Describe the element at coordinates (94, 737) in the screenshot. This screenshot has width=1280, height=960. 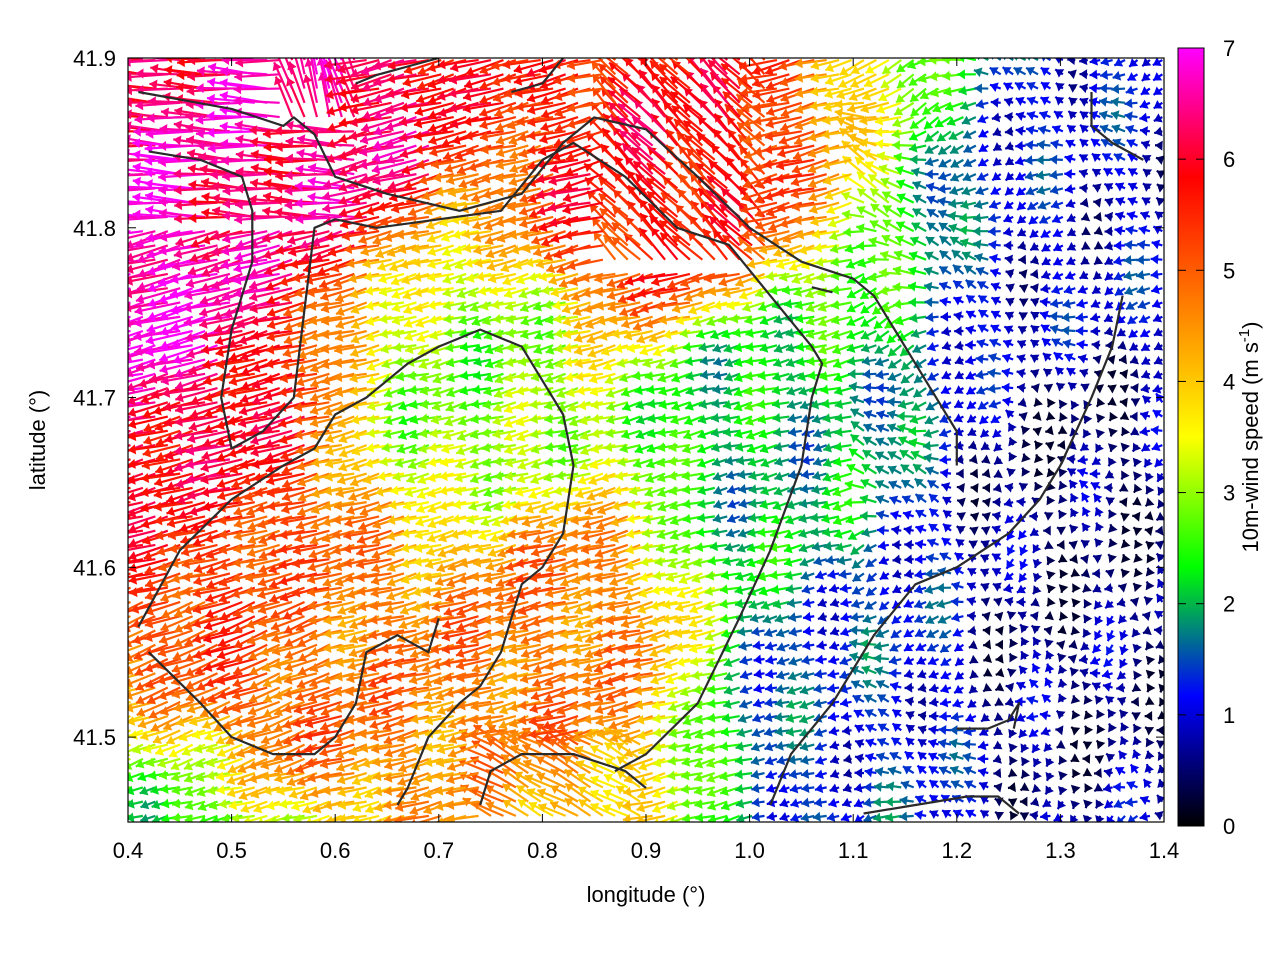
I see `y-tick-label: 41.5` at that location.